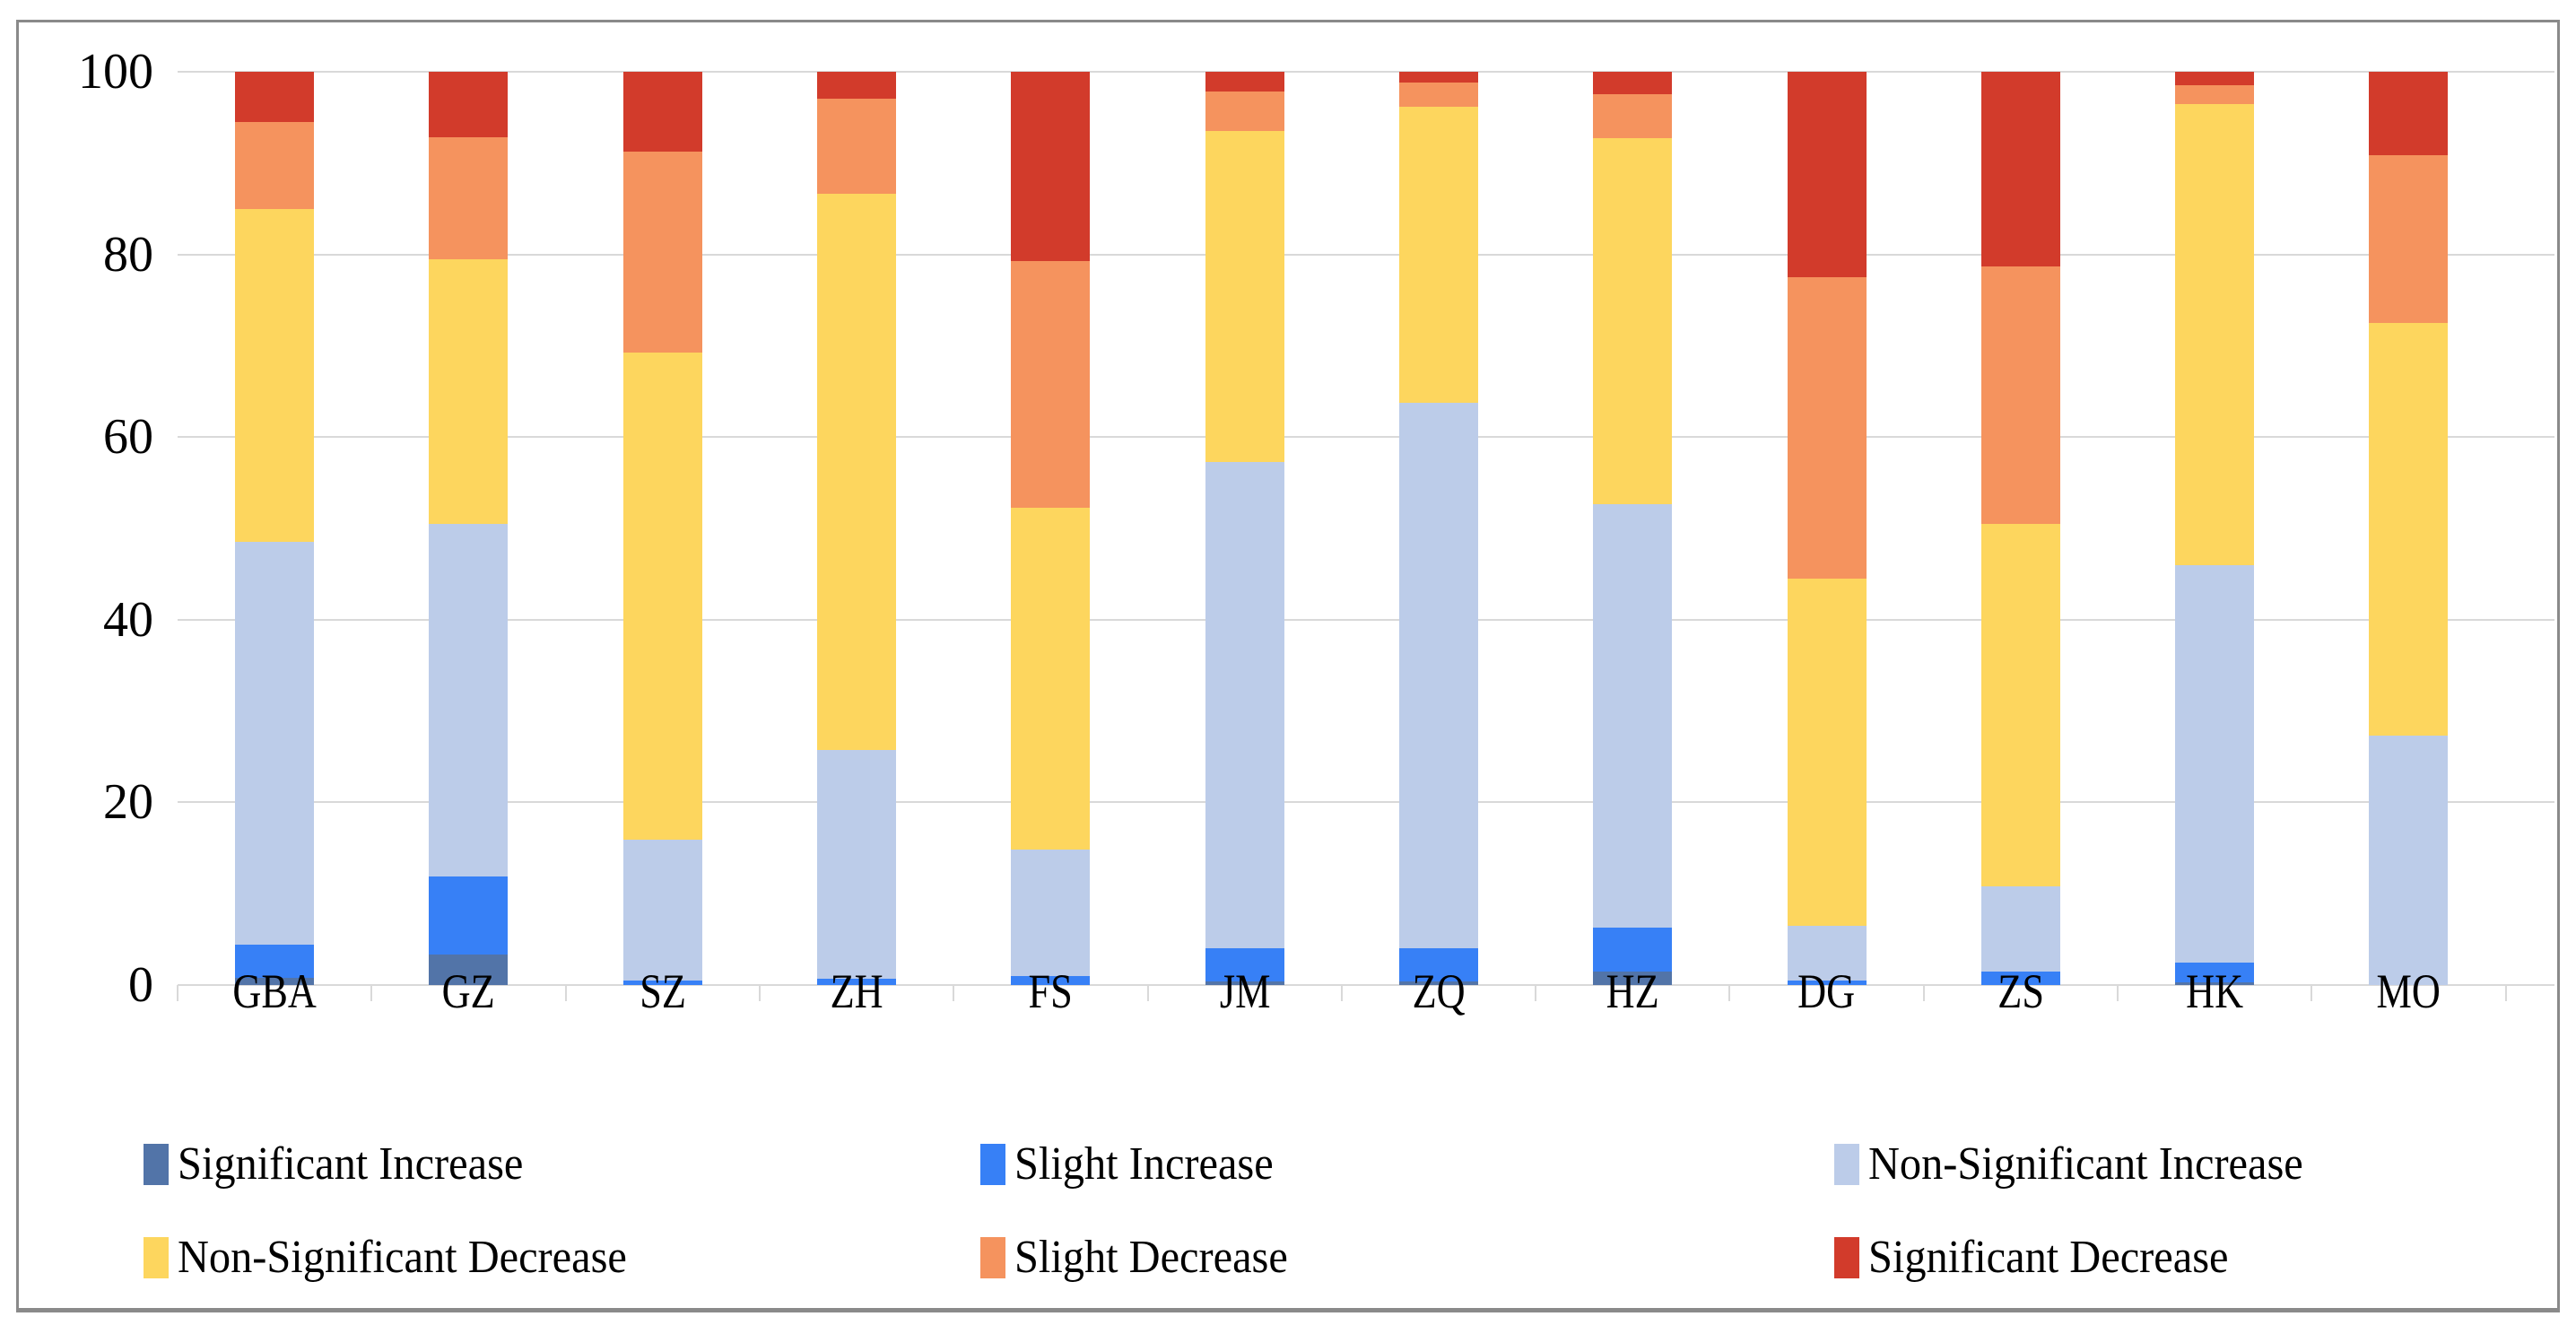  I want to click on bar-slot-gz, so click(468, 528).